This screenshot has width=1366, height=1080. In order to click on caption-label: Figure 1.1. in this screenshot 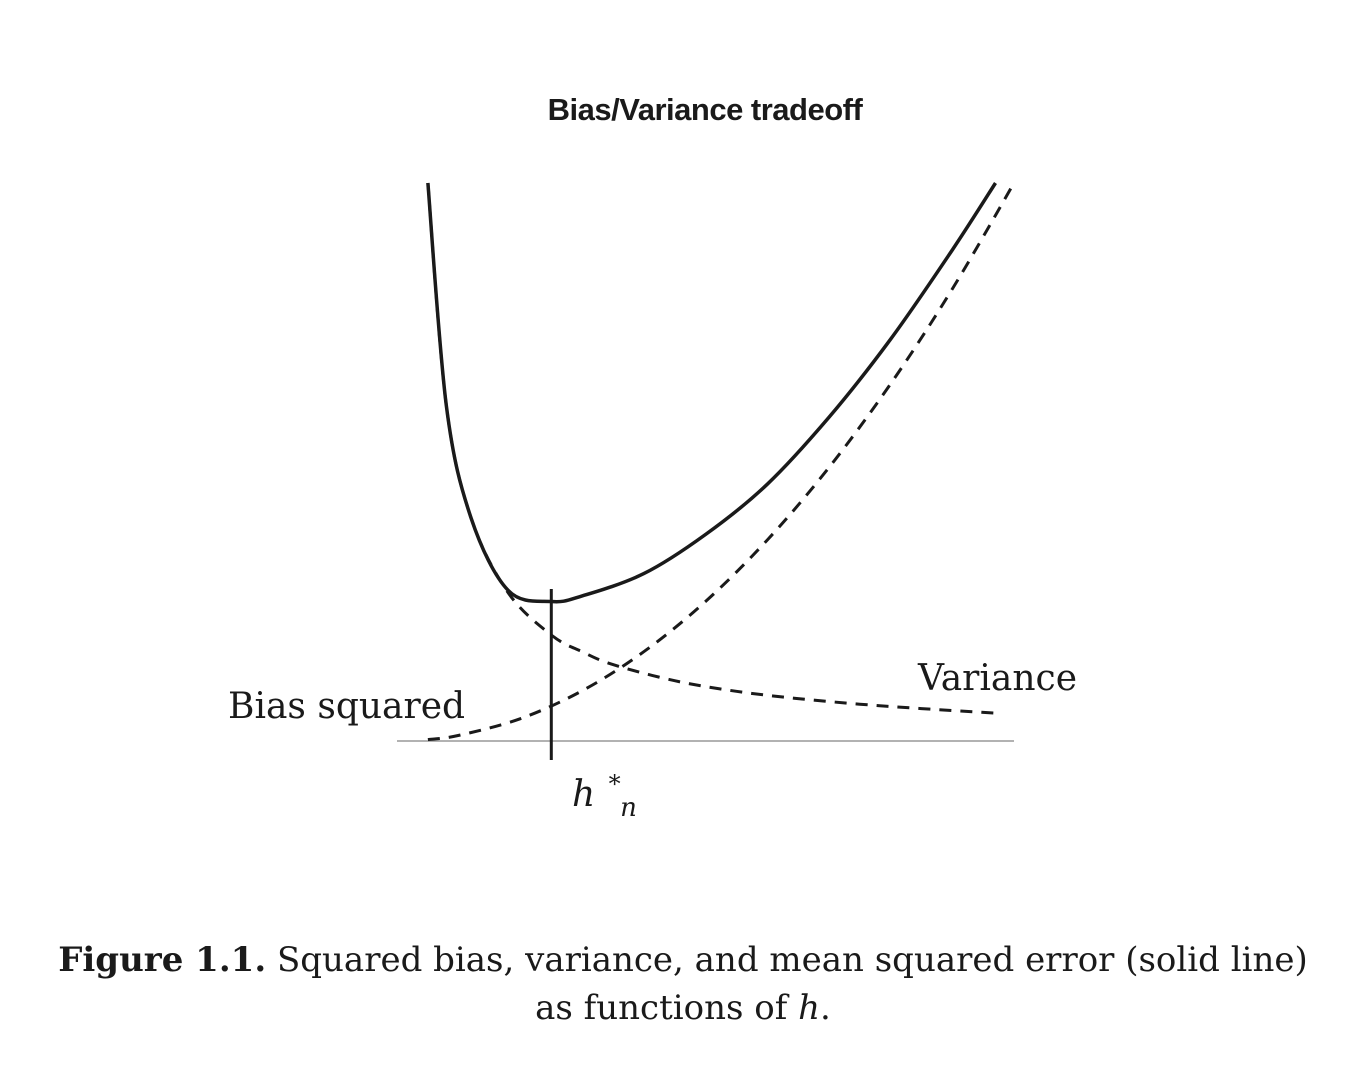, I will do `click(162, 960)`.